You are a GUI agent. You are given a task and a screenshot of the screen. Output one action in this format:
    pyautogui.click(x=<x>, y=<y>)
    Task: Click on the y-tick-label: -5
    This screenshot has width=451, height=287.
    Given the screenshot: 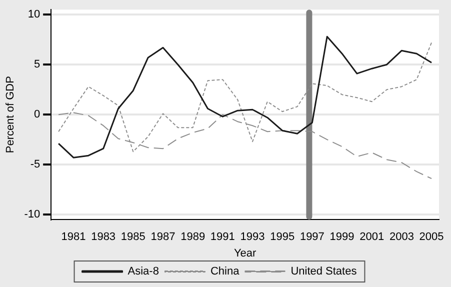 What is the action you would take?
    pyautogui.click(x=35, y=164)
    